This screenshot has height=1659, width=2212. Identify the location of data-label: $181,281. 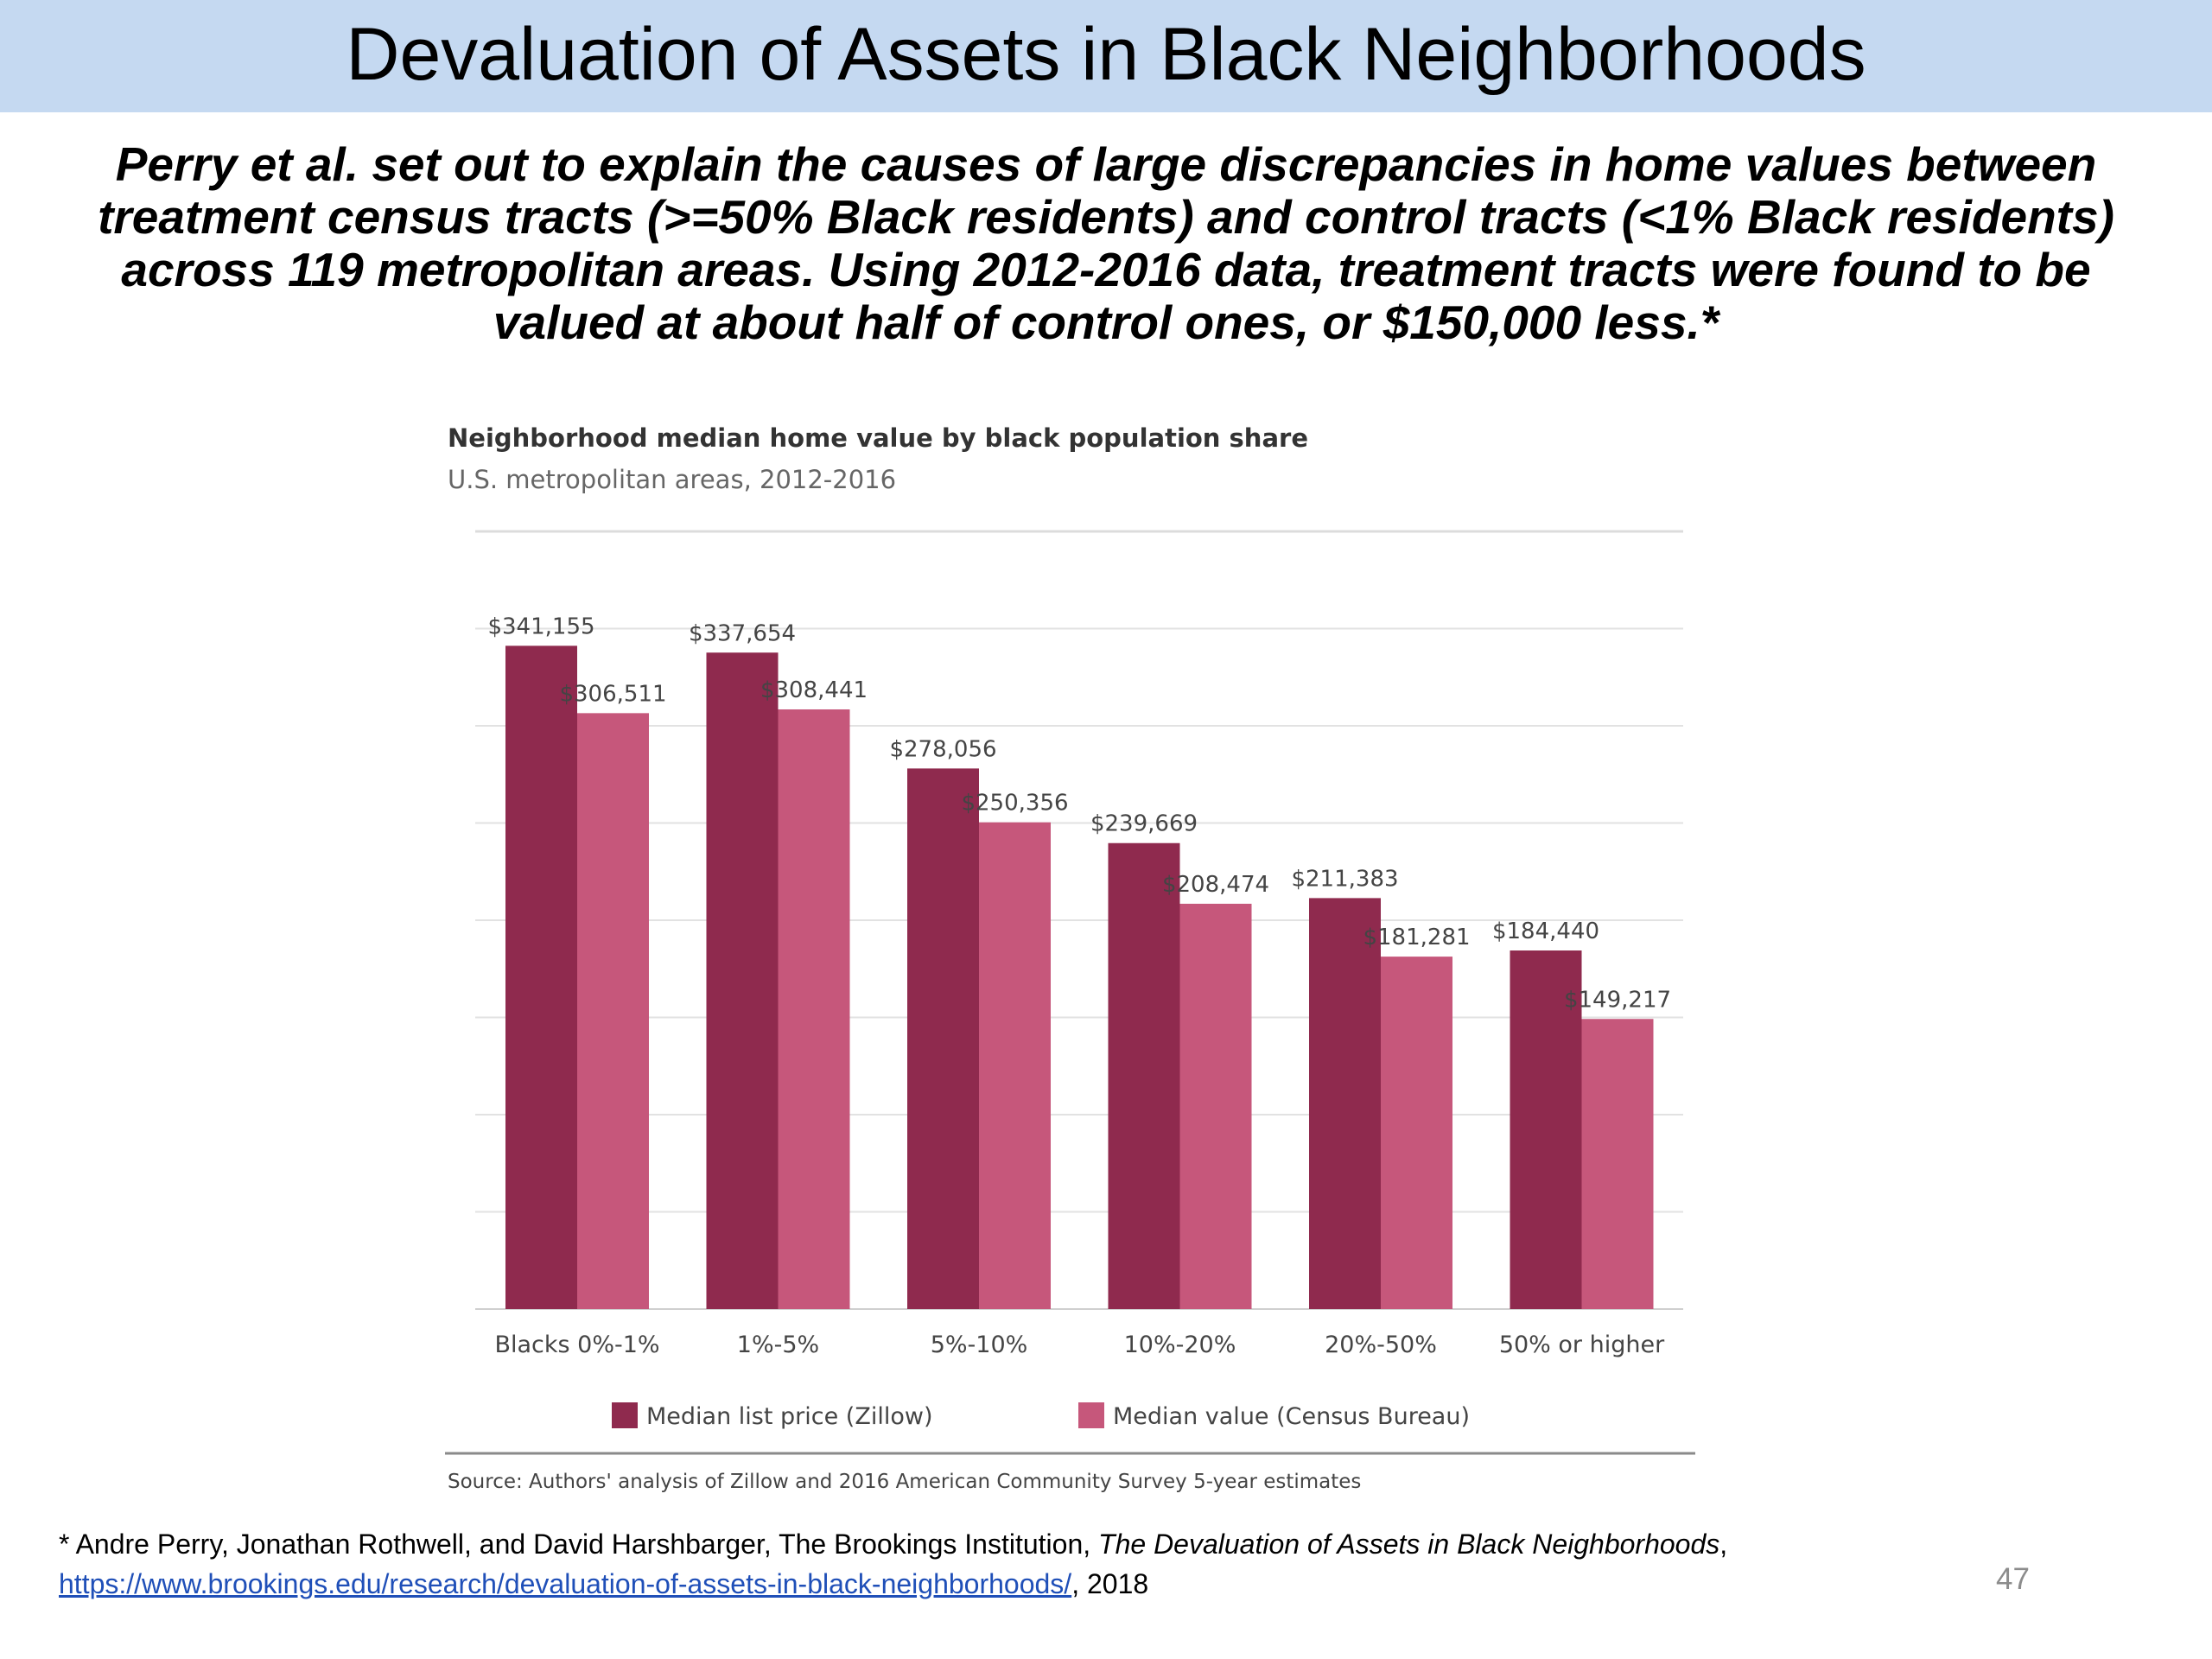
(1416, 937).